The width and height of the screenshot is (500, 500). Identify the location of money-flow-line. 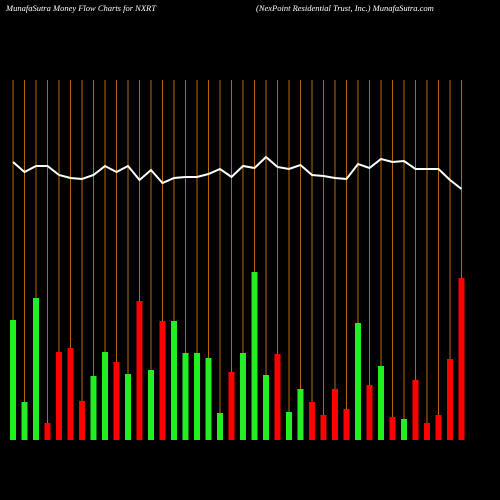
(237, 172).